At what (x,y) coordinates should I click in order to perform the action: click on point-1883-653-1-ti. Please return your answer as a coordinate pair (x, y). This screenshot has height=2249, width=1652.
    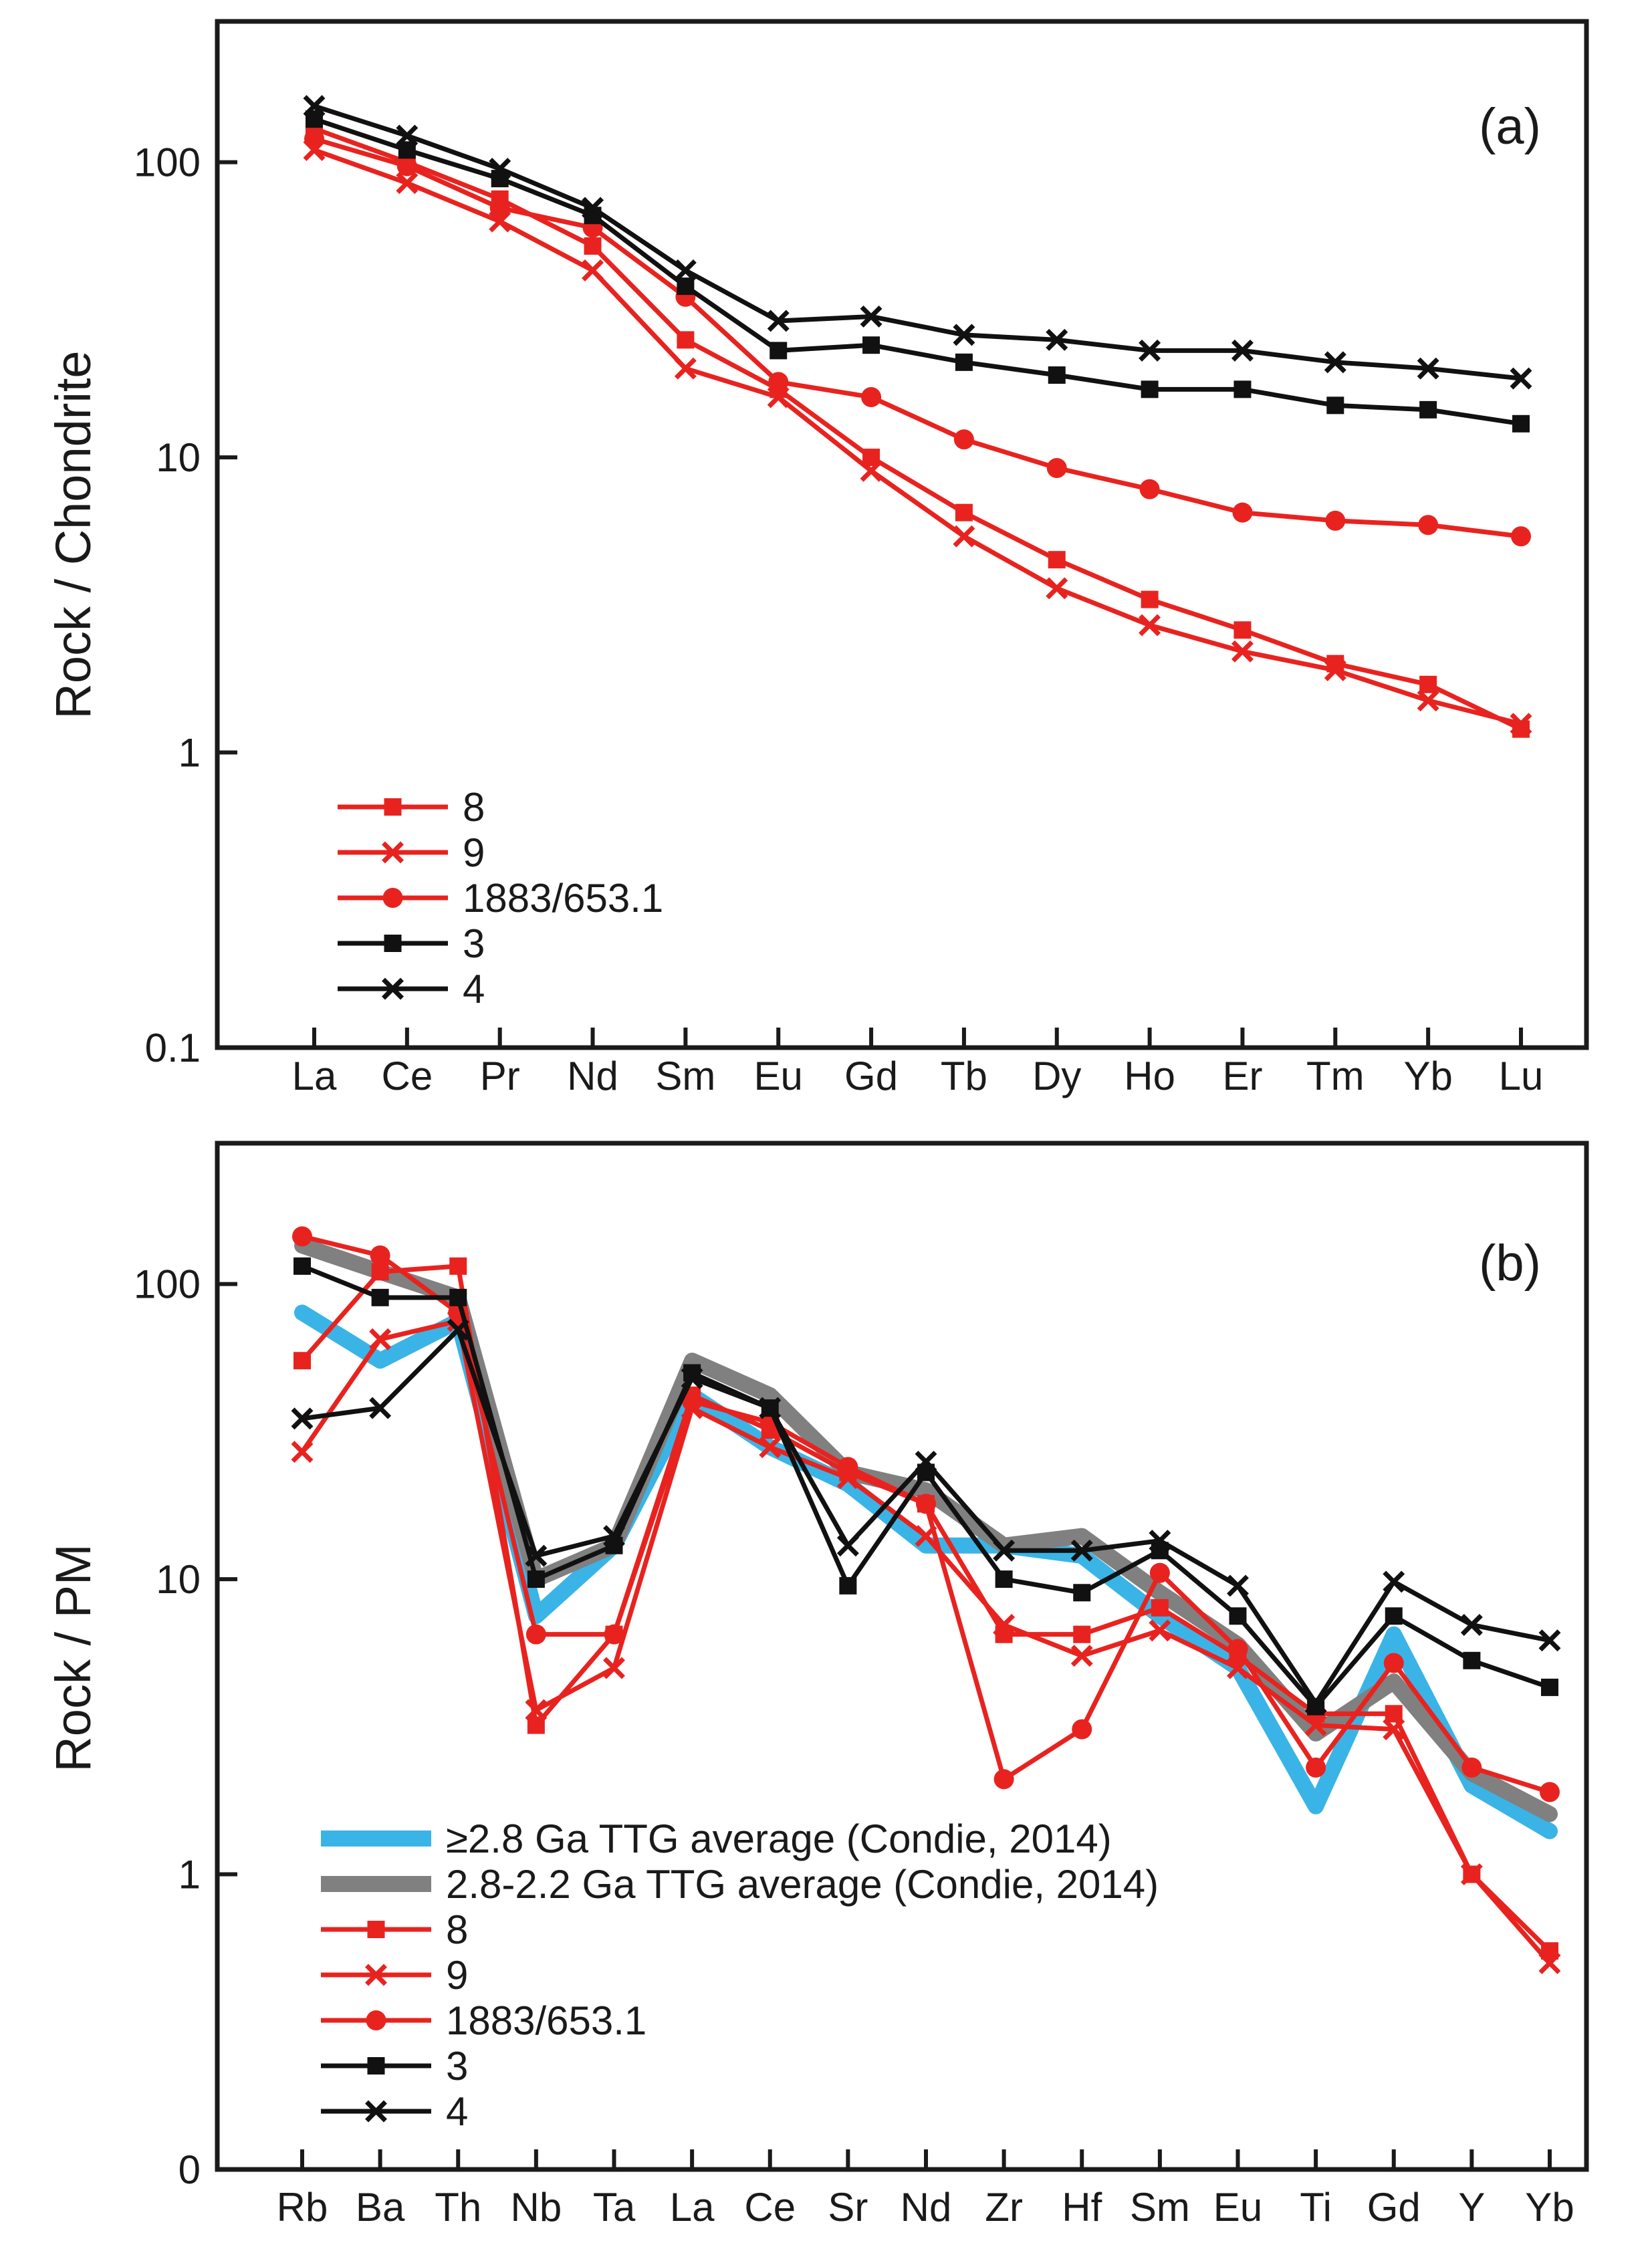
    Looking at the image, I should click on (1316, 1767).